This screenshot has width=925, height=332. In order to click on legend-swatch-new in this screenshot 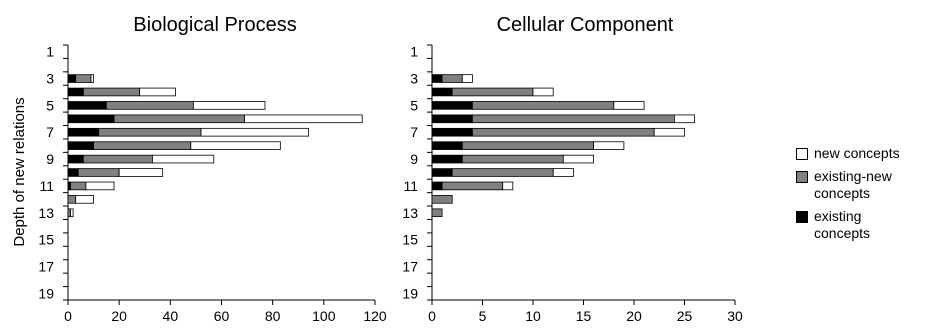, I will do `click(802, 154)`.